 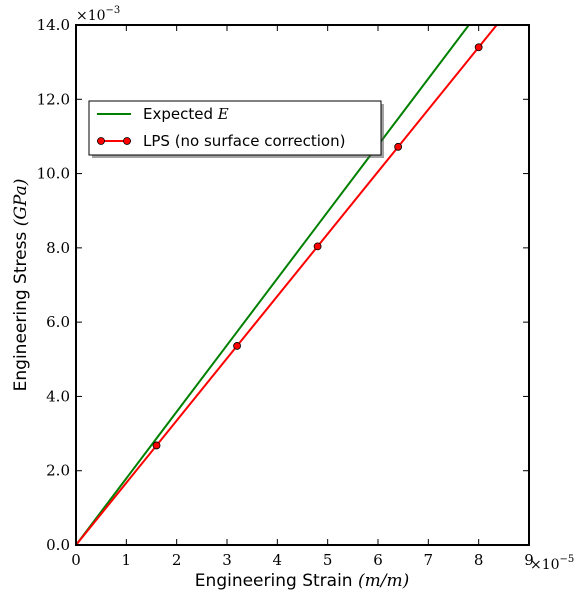 What do you see at coordinates (58, 545) in the screenshot?
I see `y-tick-label: 0.0` at bounding box center [58, 545].